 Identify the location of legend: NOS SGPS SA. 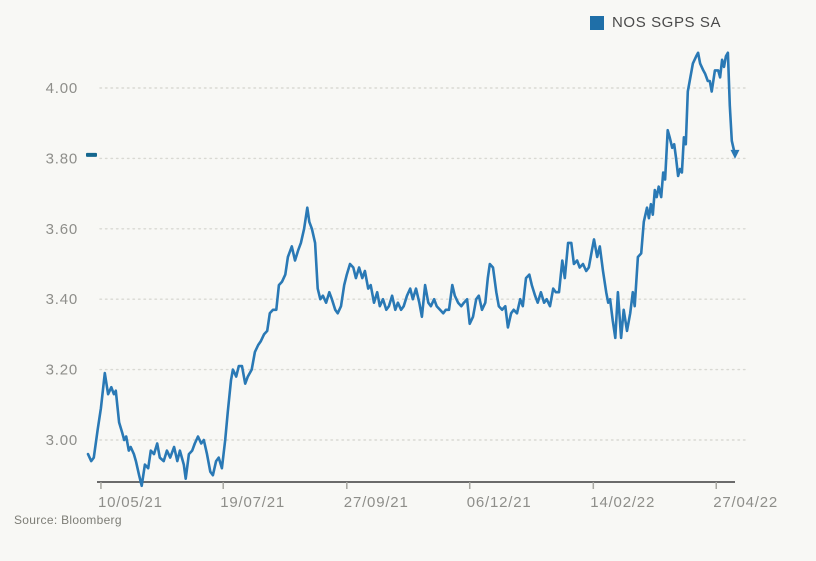
(655, 22).